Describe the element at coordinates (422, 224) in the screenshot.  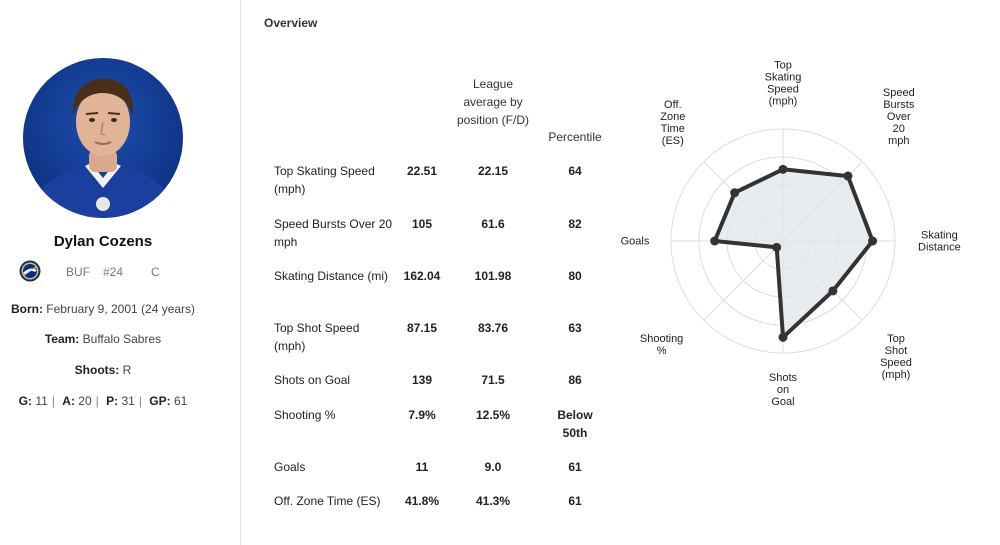
I see `row-player-speed-bursts: 105` at that location.